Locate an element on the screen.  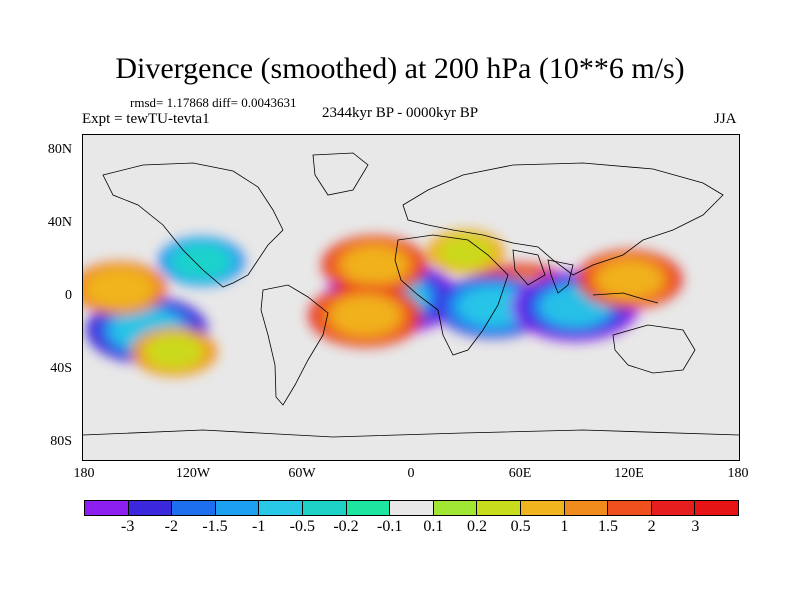
colorbar-label: -0.1 is located at coordinates (389, 526).